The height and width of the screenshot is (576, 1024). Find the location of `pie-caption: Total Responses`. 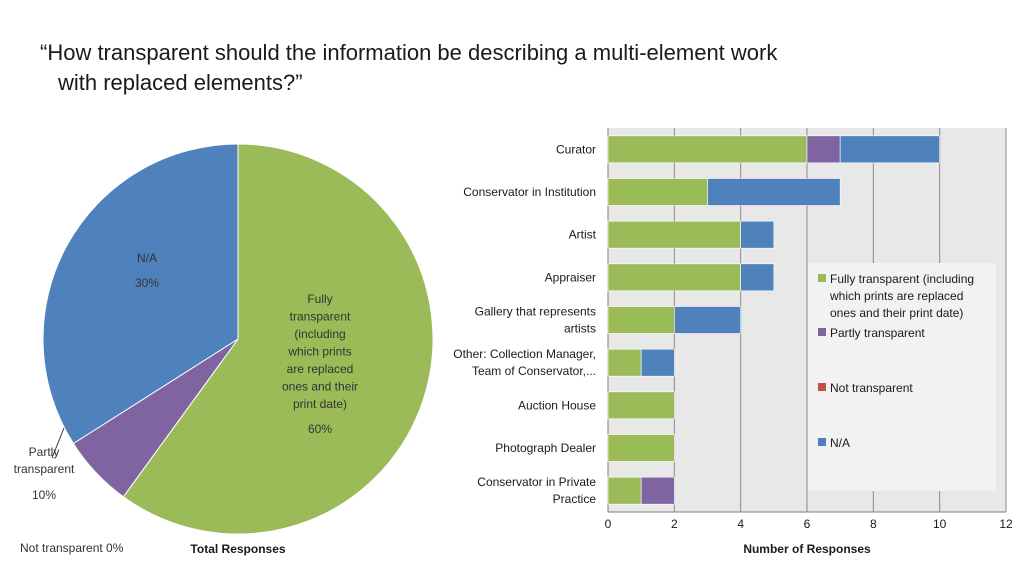

pie-caption: Total Responses is located at coordinates (237, 549).